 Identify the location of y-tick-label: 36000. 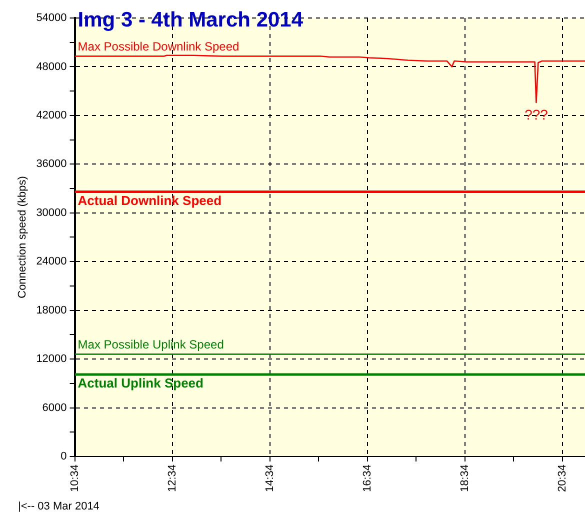
(51, 164).